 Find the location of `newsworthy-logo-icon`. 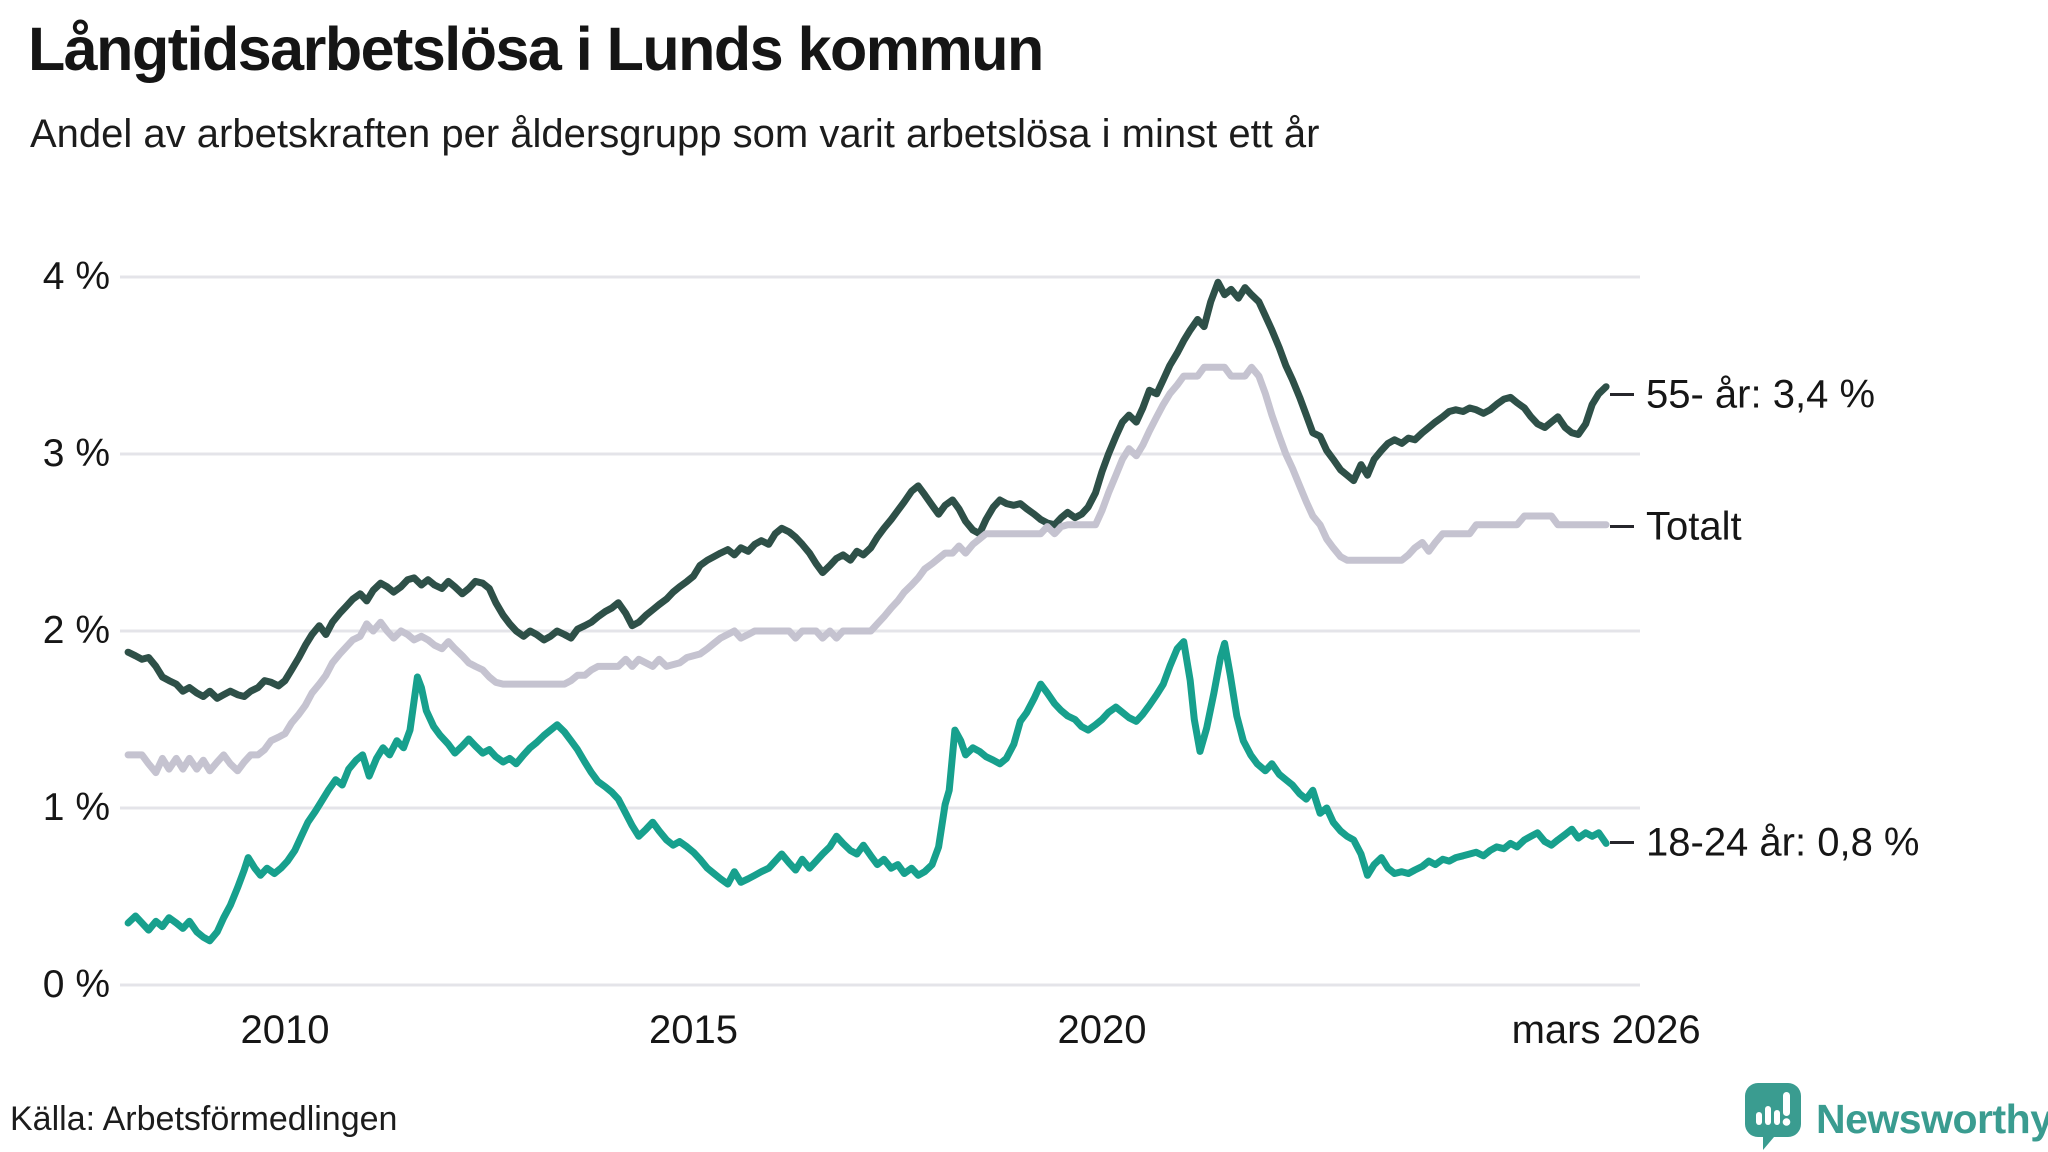

newsworthy-logo-icon is located at coordinates (1773, 1117).